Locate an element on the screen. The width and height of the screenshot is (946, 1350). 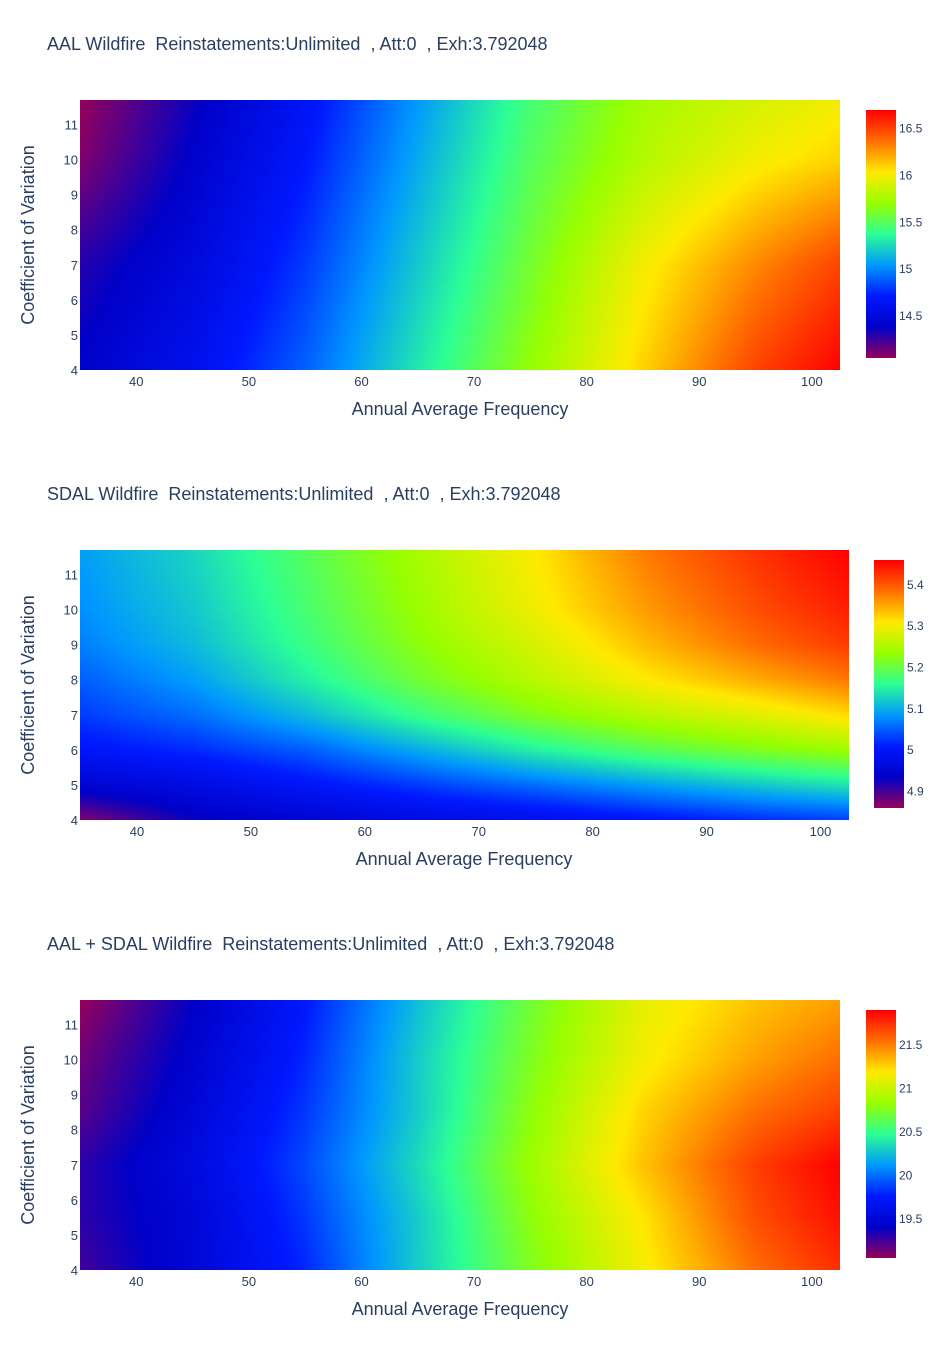
colorbar-tick-label: 5.3 is located at coordinates (915, 626).